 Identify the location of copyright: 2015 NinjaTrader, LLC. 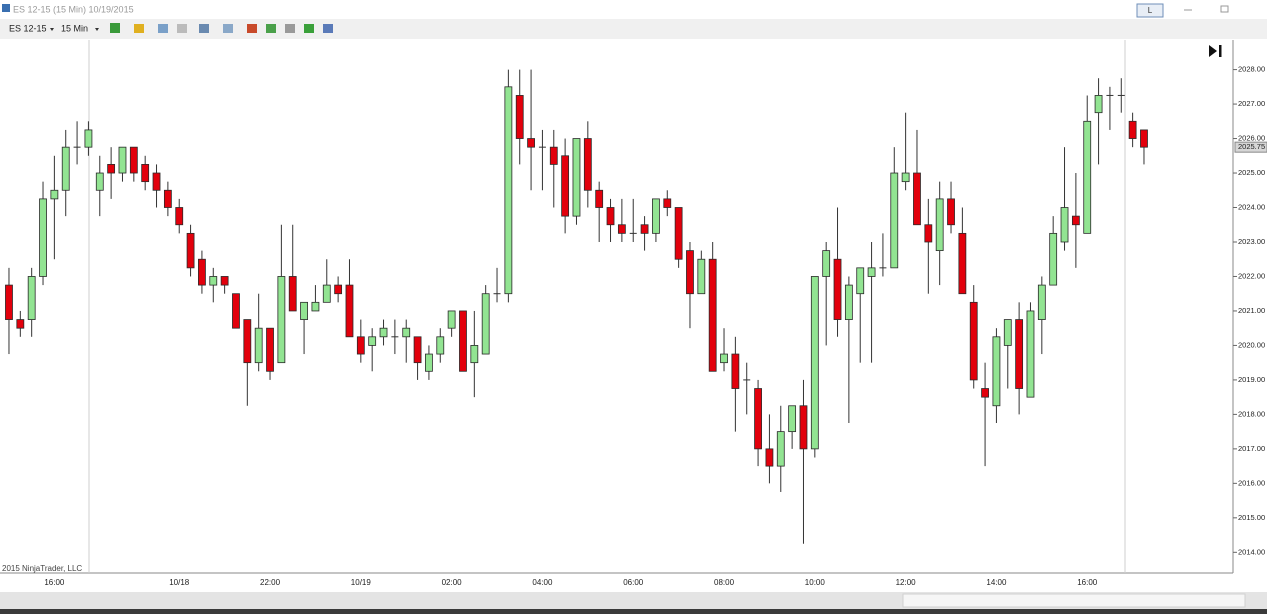
(42, 568).